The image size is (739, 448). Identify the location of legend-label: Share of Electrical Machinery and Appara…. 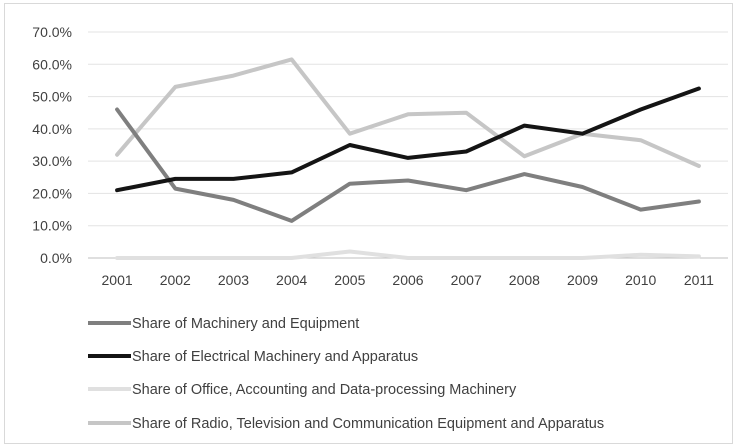
(275, 357).